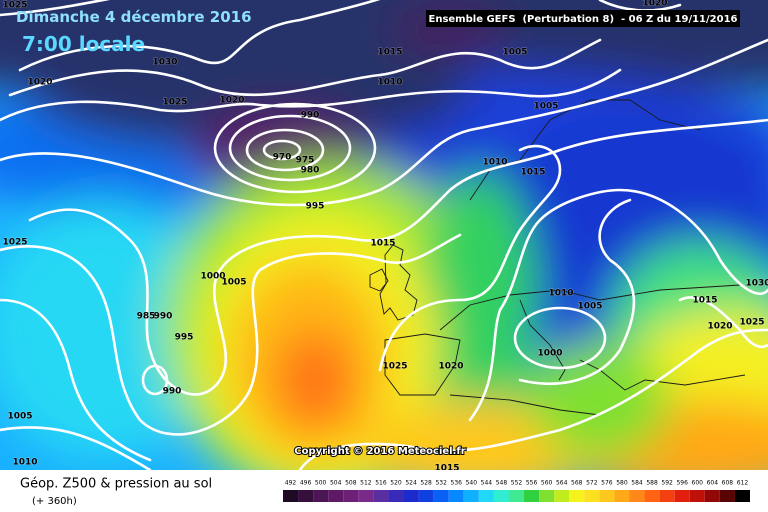  I want to click on date: Dimanche 4 décembre 2016, so click(134, 17).